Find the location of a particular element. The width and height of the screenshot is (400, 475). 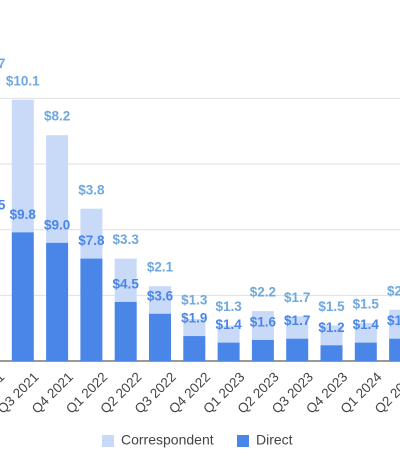

data-label-correspondent: $10.7 is located at coordinates (2, 63).